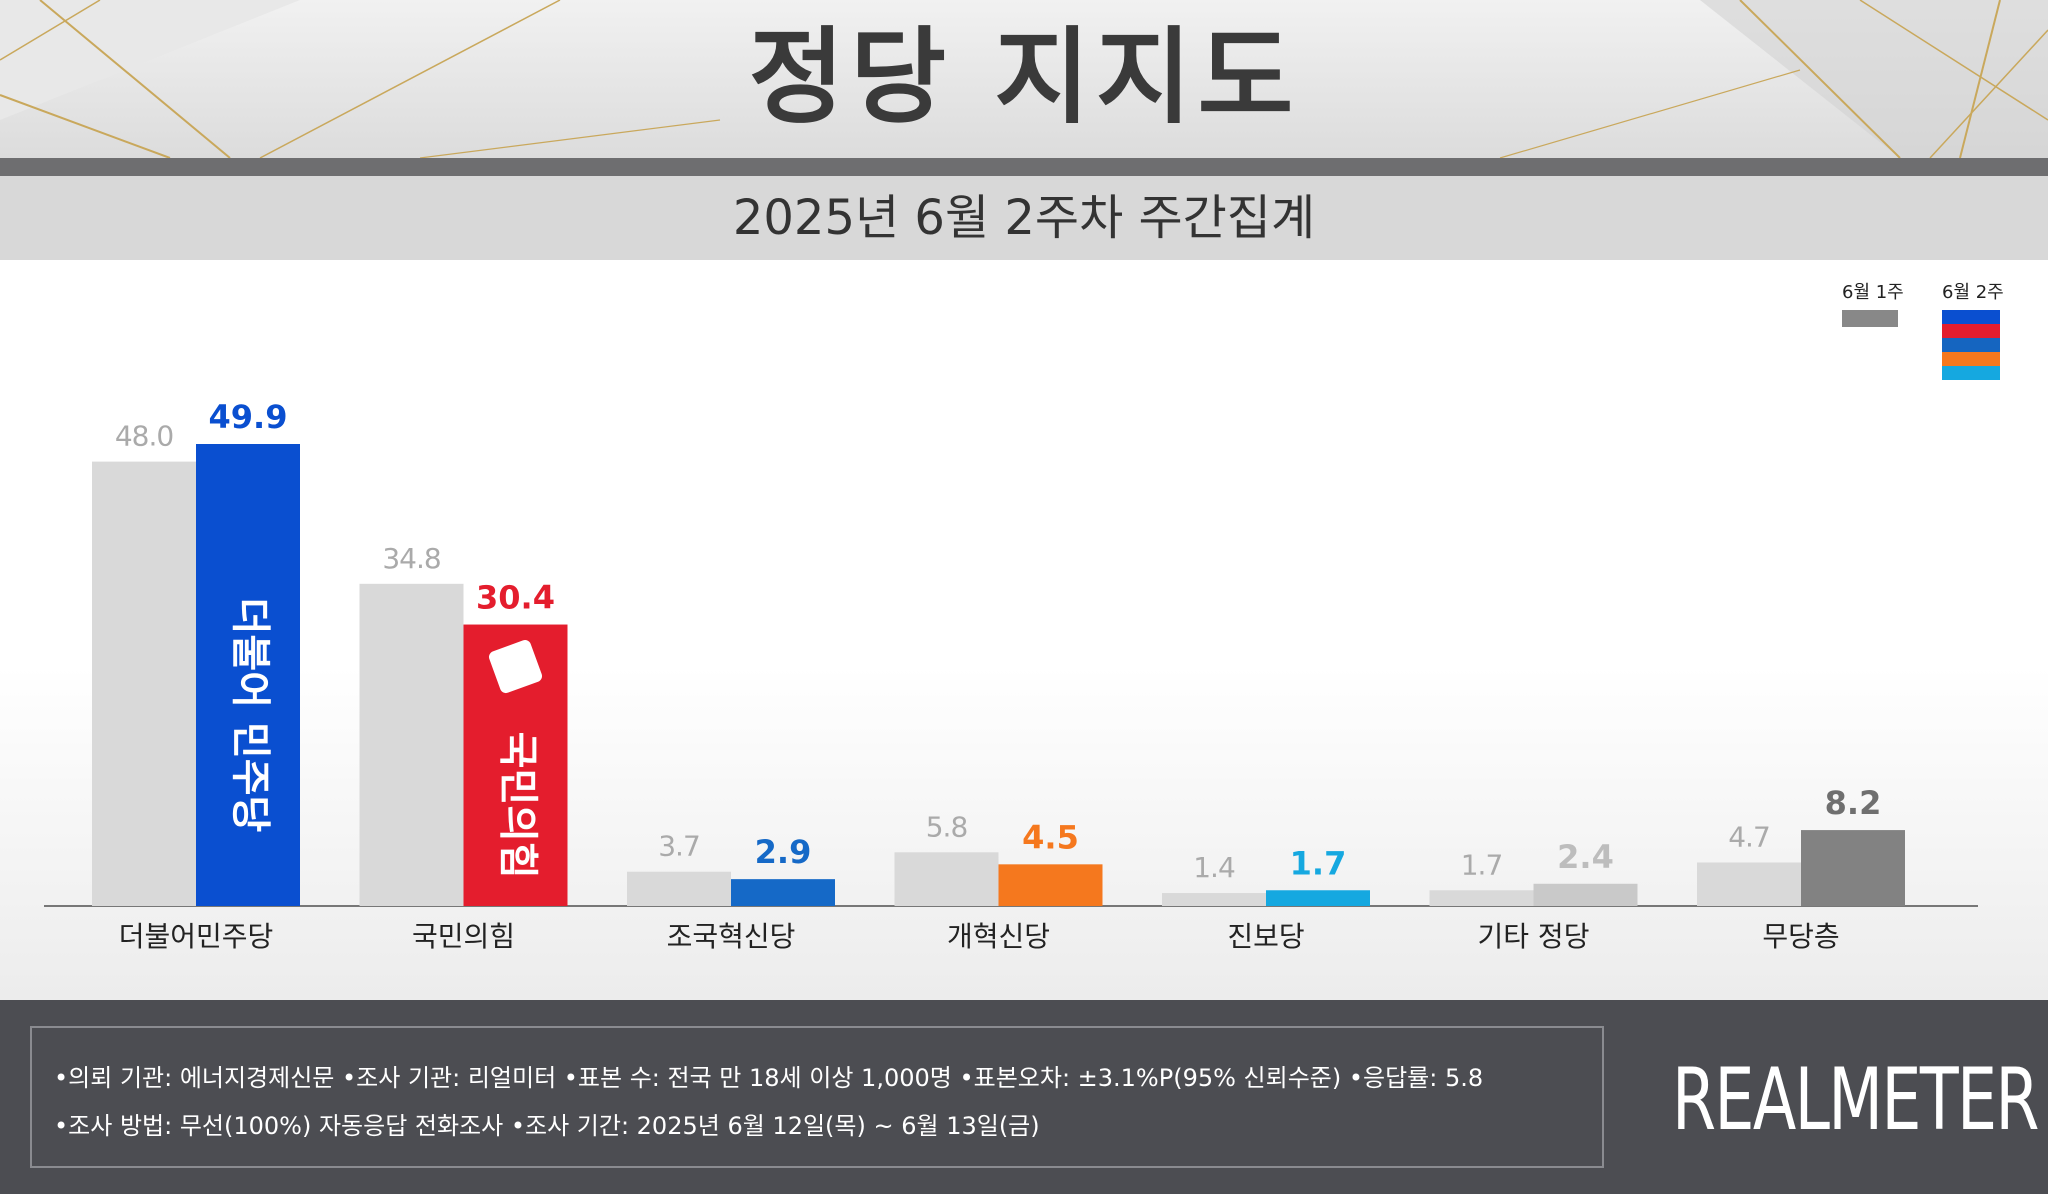  I want to click on category-label: 더불어민주당, so click(196, 936).